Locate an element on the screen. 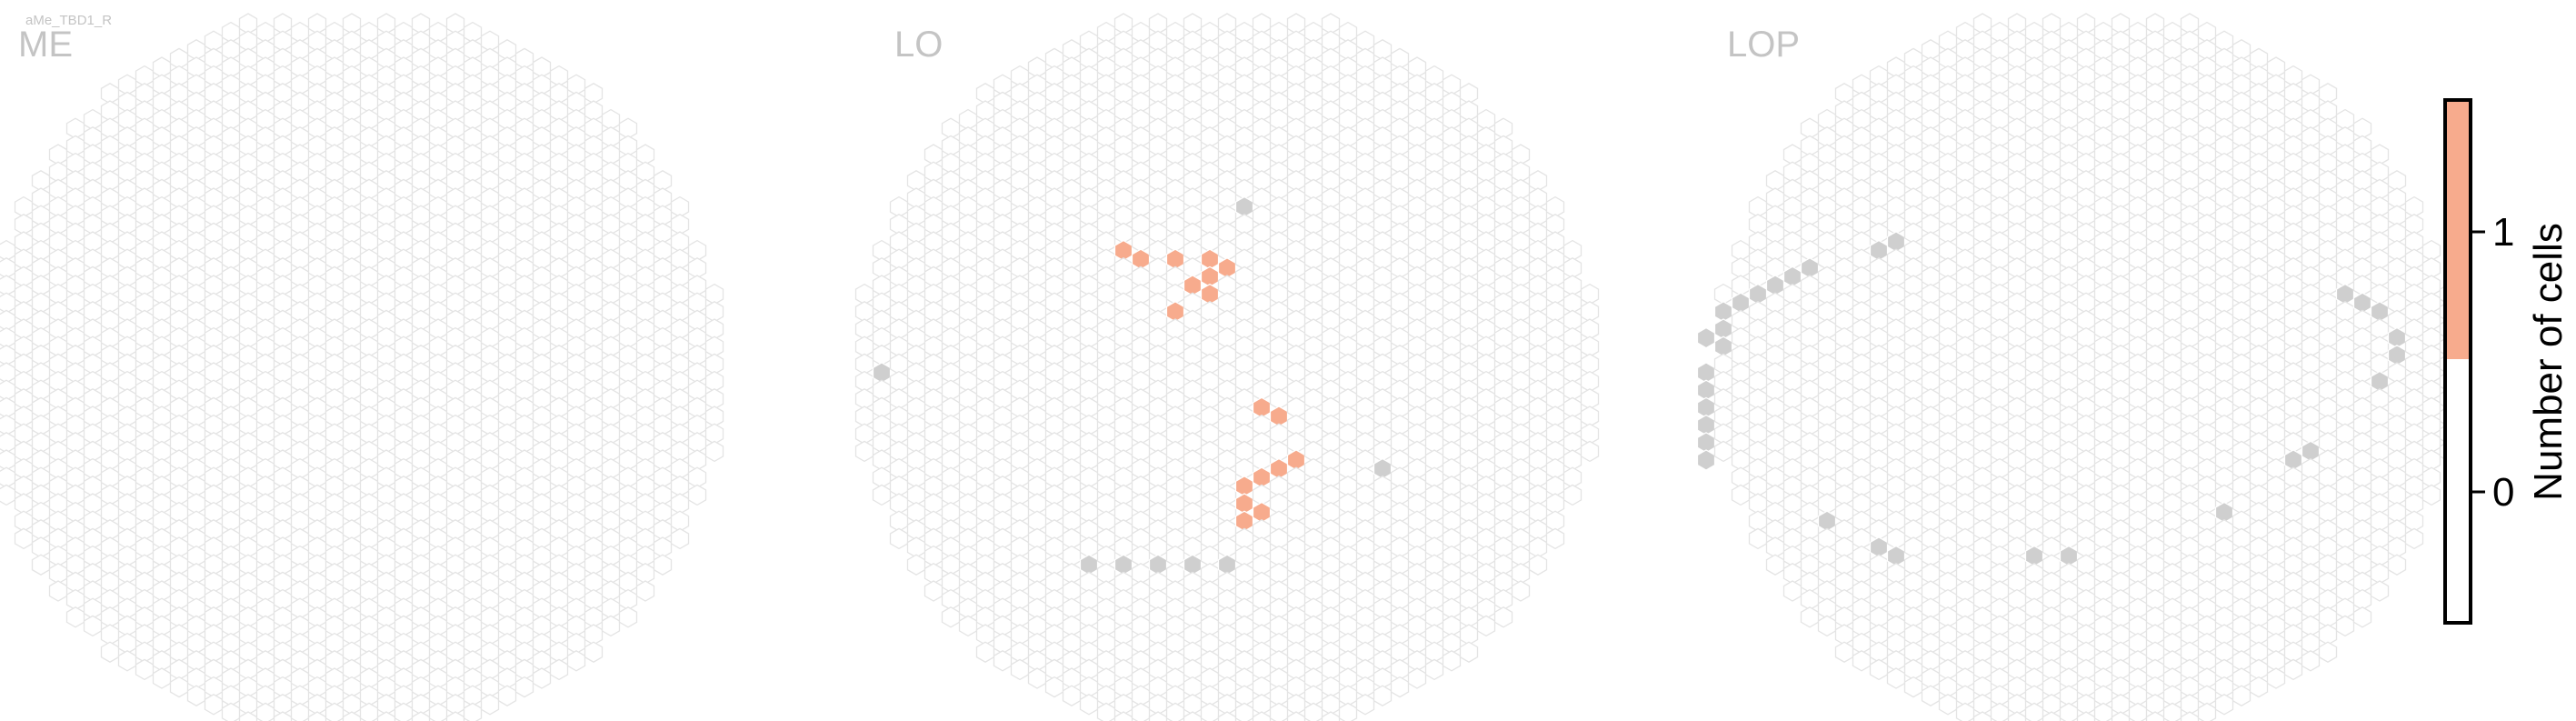 The width and height of the screenshot is (2576, 721). colorbar-tick-label-0: 0 is located at coordinates (2503, 492).